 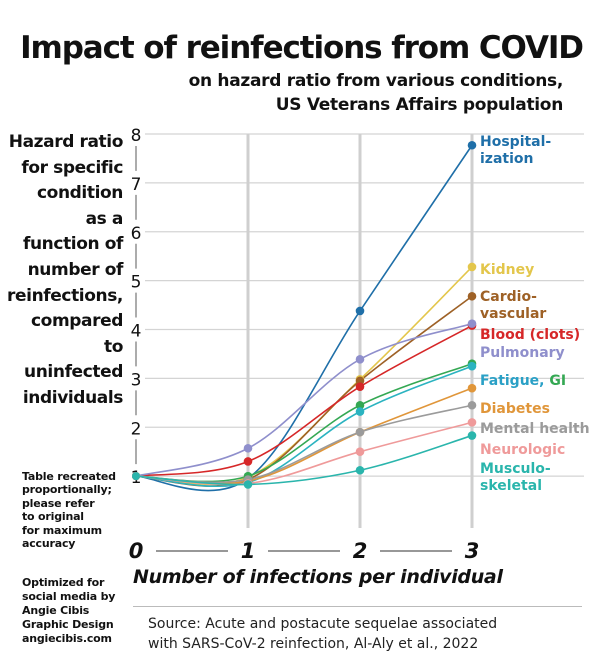 What do you see at coordinates (535, 429) in the screenshot?
I see `series-label: Mental health` at bounding box center [535, 429].